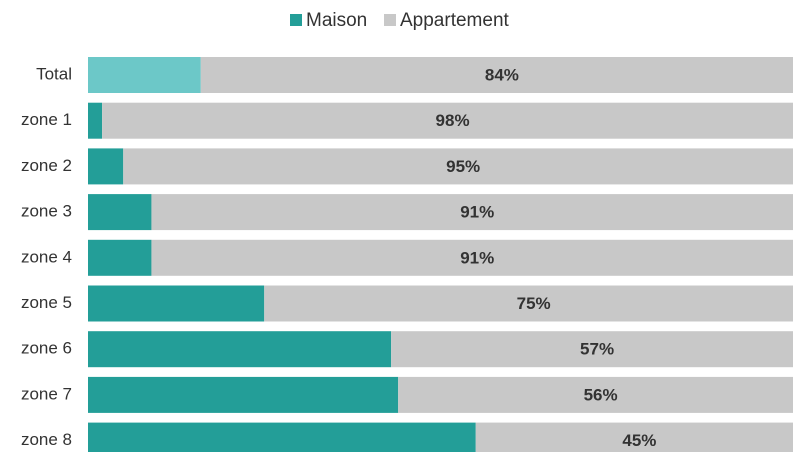 This screenshot has width=793, height=452. What do you see at coordinates (502, 74) in the screenshot?
I see `data-label: 84%` at bounding box center [502, 74].